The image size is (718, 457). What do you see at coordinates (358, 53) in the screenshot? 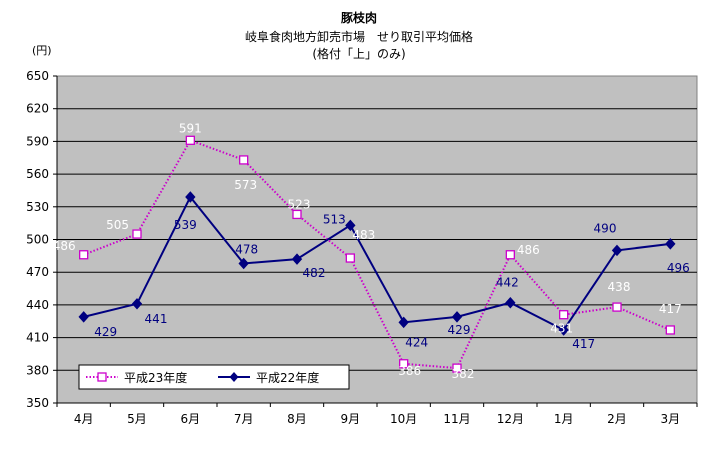
I see `chart-subtitle-line2: (格付「上」のみ)` at bounding box center [358, 53].